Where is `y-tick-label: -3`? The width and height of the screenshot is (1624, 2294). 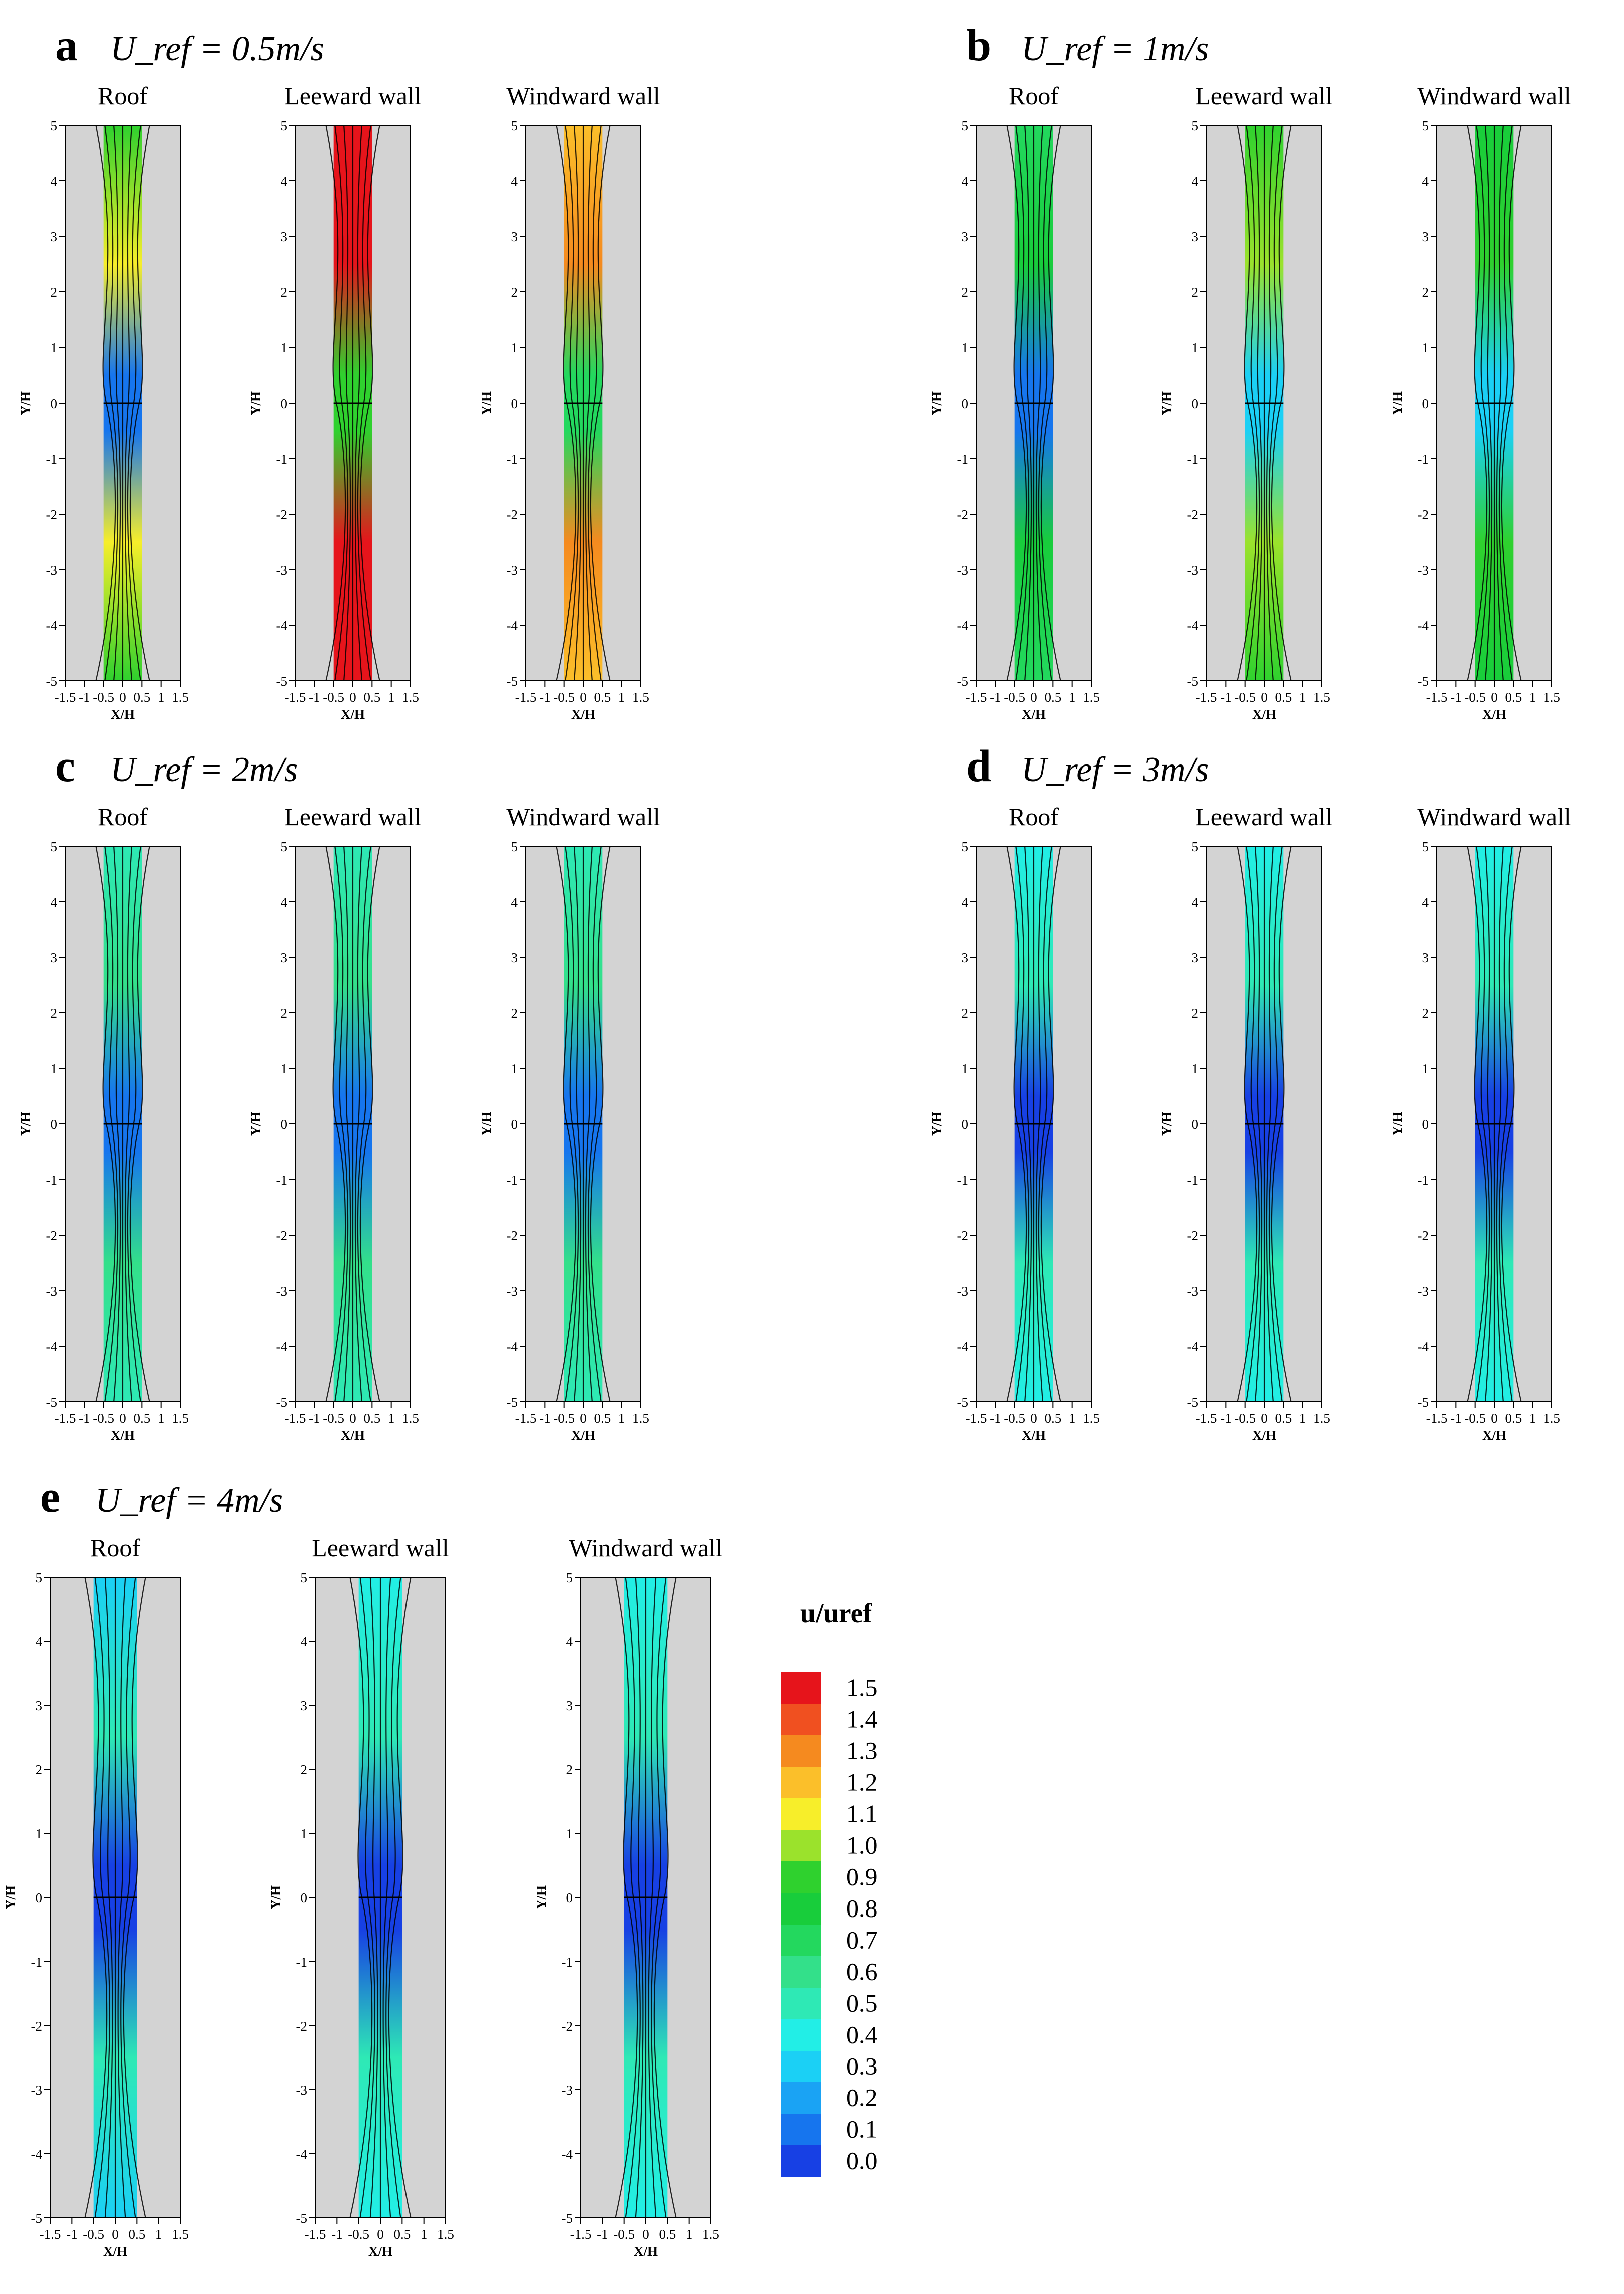 y-tick-label: -3 is located at coordinates (1424, 1292).